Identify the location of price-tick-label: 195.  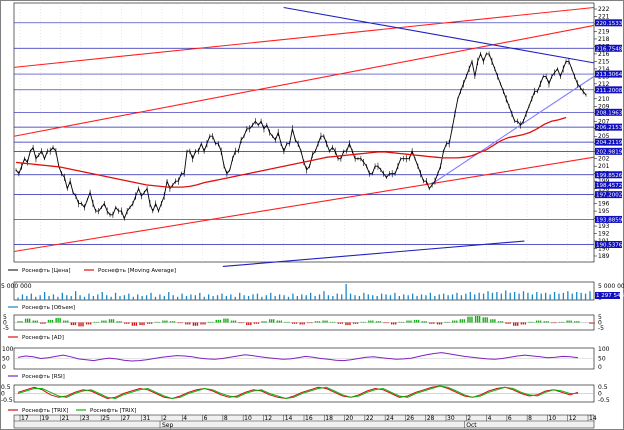
(604, 211).